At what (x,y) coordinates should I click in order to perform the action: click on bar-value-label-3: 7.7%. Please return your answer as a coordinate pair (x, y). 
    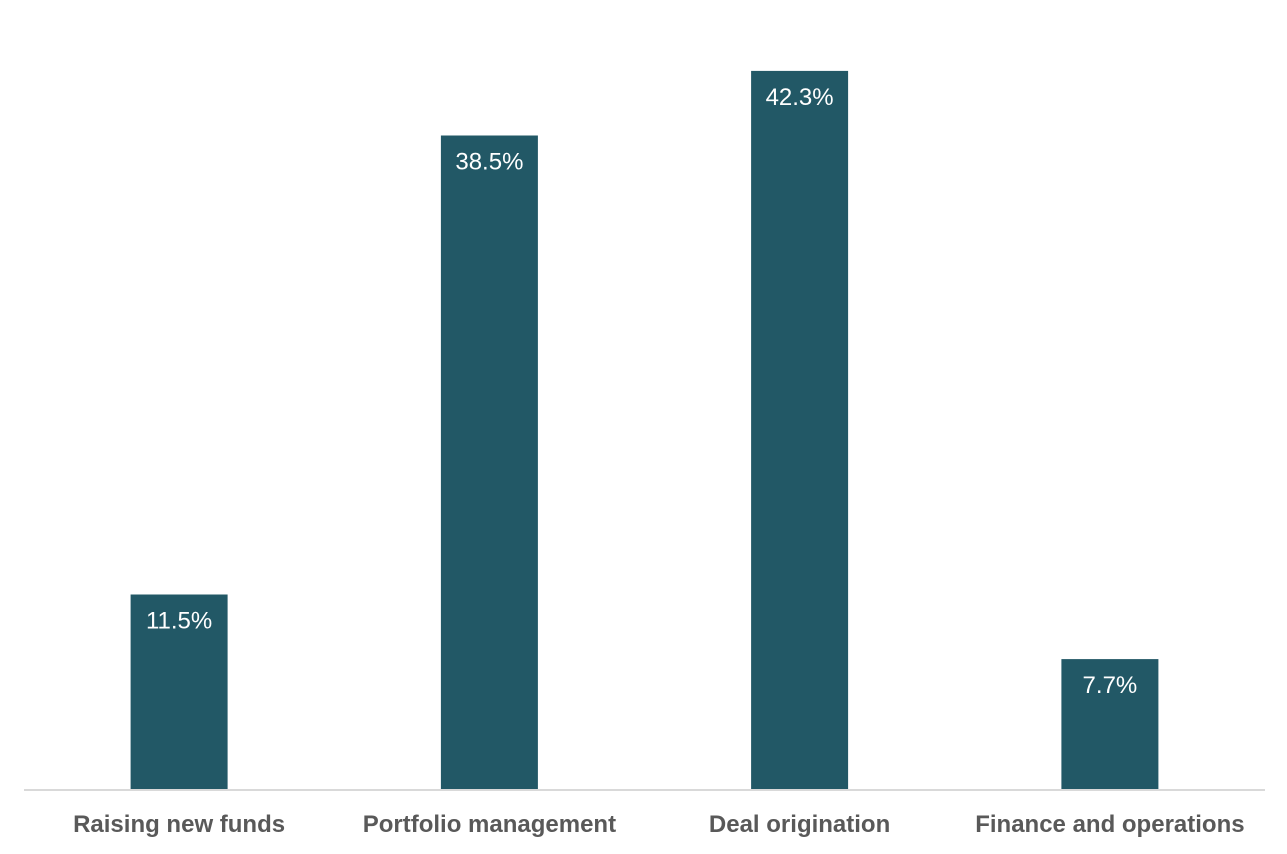
    Looking at the image, I should click on (1110, 685).